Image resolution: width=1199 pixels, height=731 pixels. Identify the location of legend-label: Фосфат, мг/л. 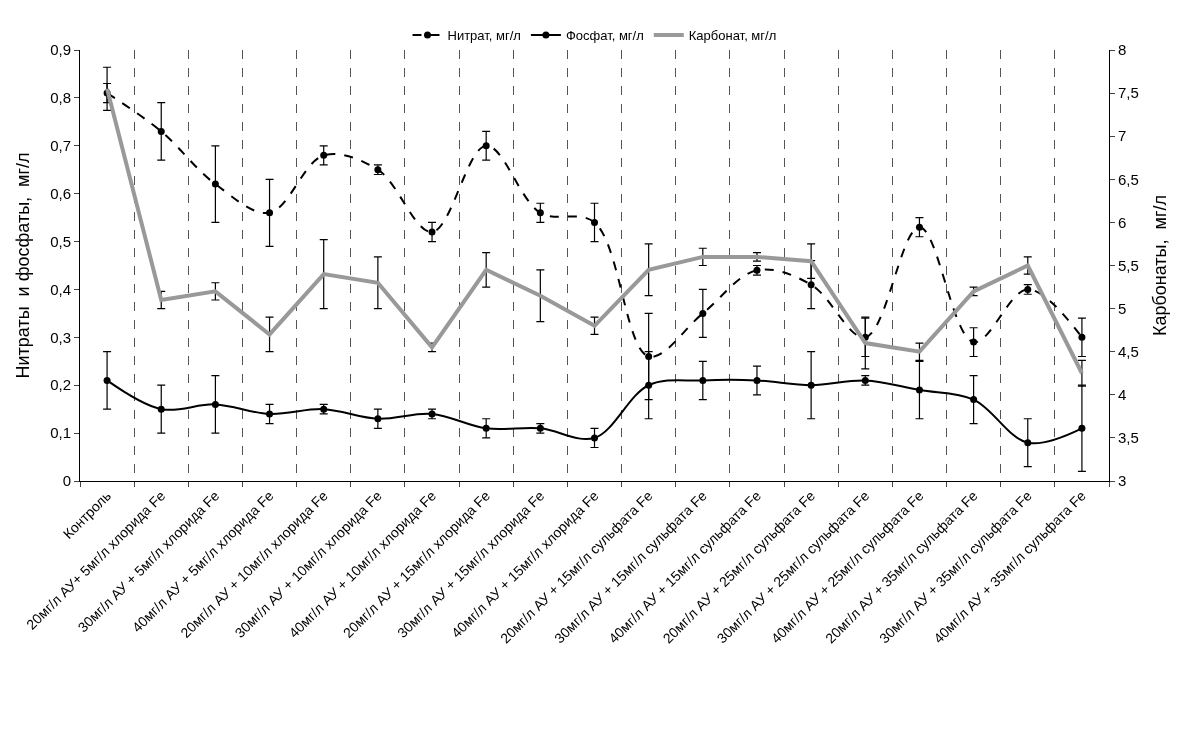
(604, 36).